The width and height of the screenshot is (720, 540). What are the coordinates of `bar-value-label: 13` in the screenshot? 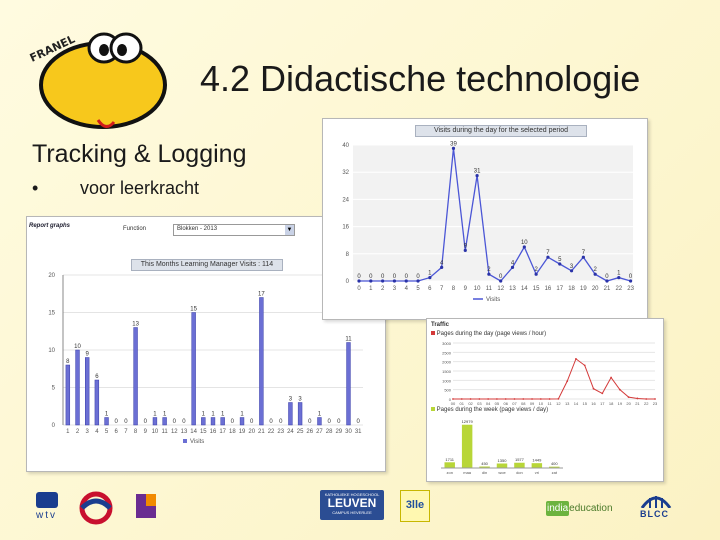 It's located at (135, 325).